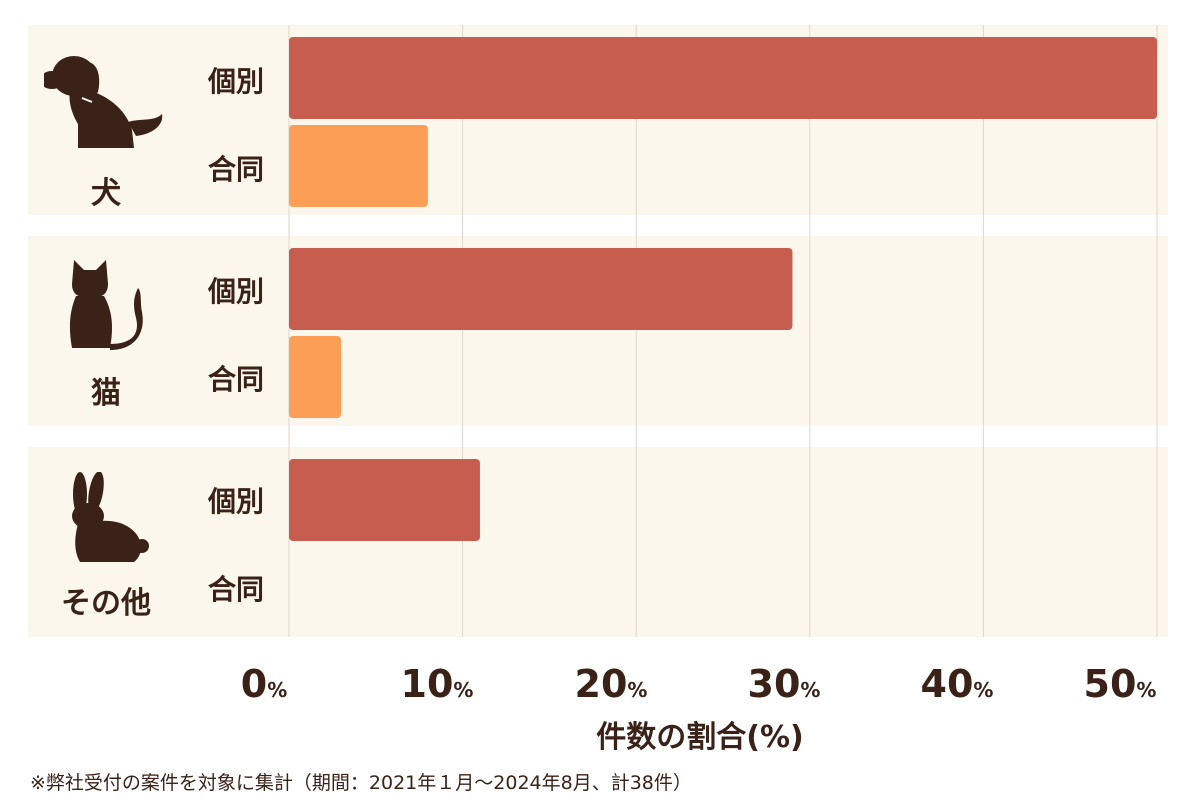  What do you see at coordinates (358, 166) in the screenshot?
I see `bar-dog-joint` at bounding box center [358, 166].